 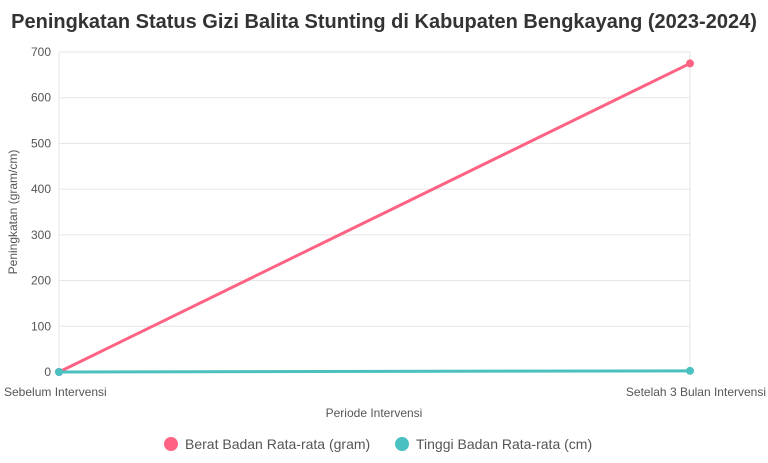 What do you see at coordinates (41, 281) in the screenshot?
I see `y-tick-label: 200` at bounding box center [41, 281].